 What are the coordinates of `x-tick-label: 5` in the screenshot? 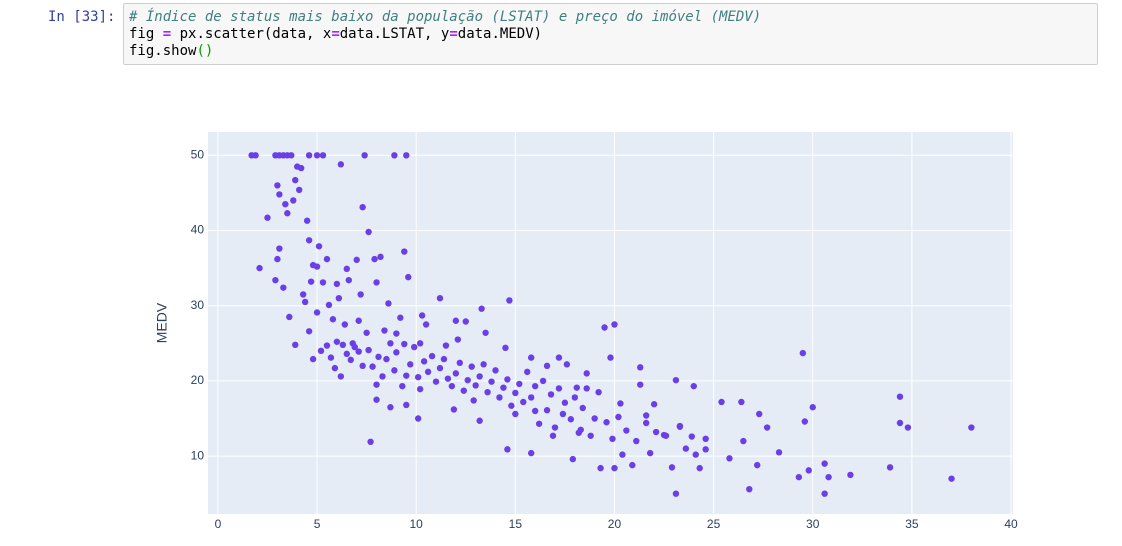 It's located at (317, 524).